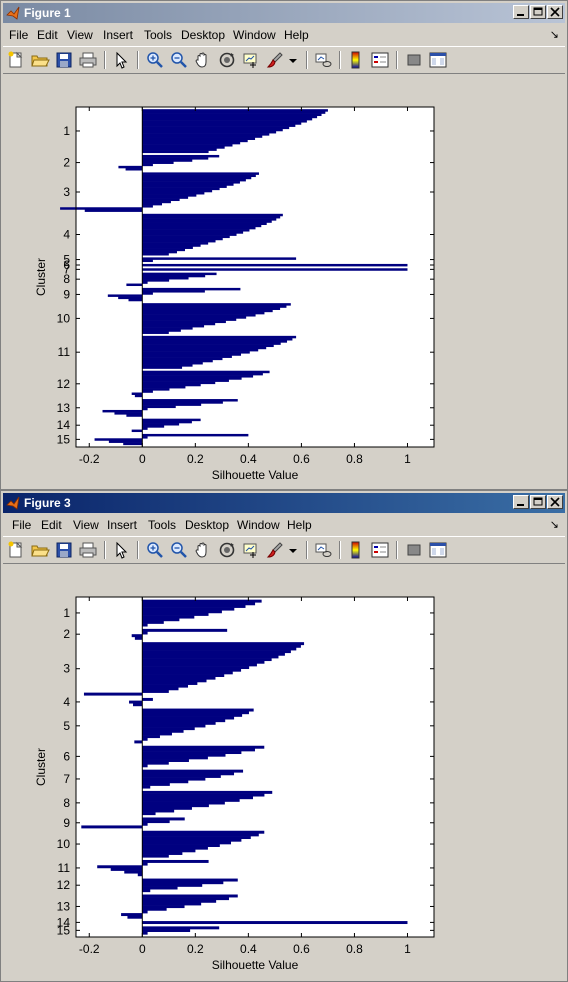 The height and width of the screenshot is (982, 568). I want to click on matlab-logo-icon, so click(13, 503).